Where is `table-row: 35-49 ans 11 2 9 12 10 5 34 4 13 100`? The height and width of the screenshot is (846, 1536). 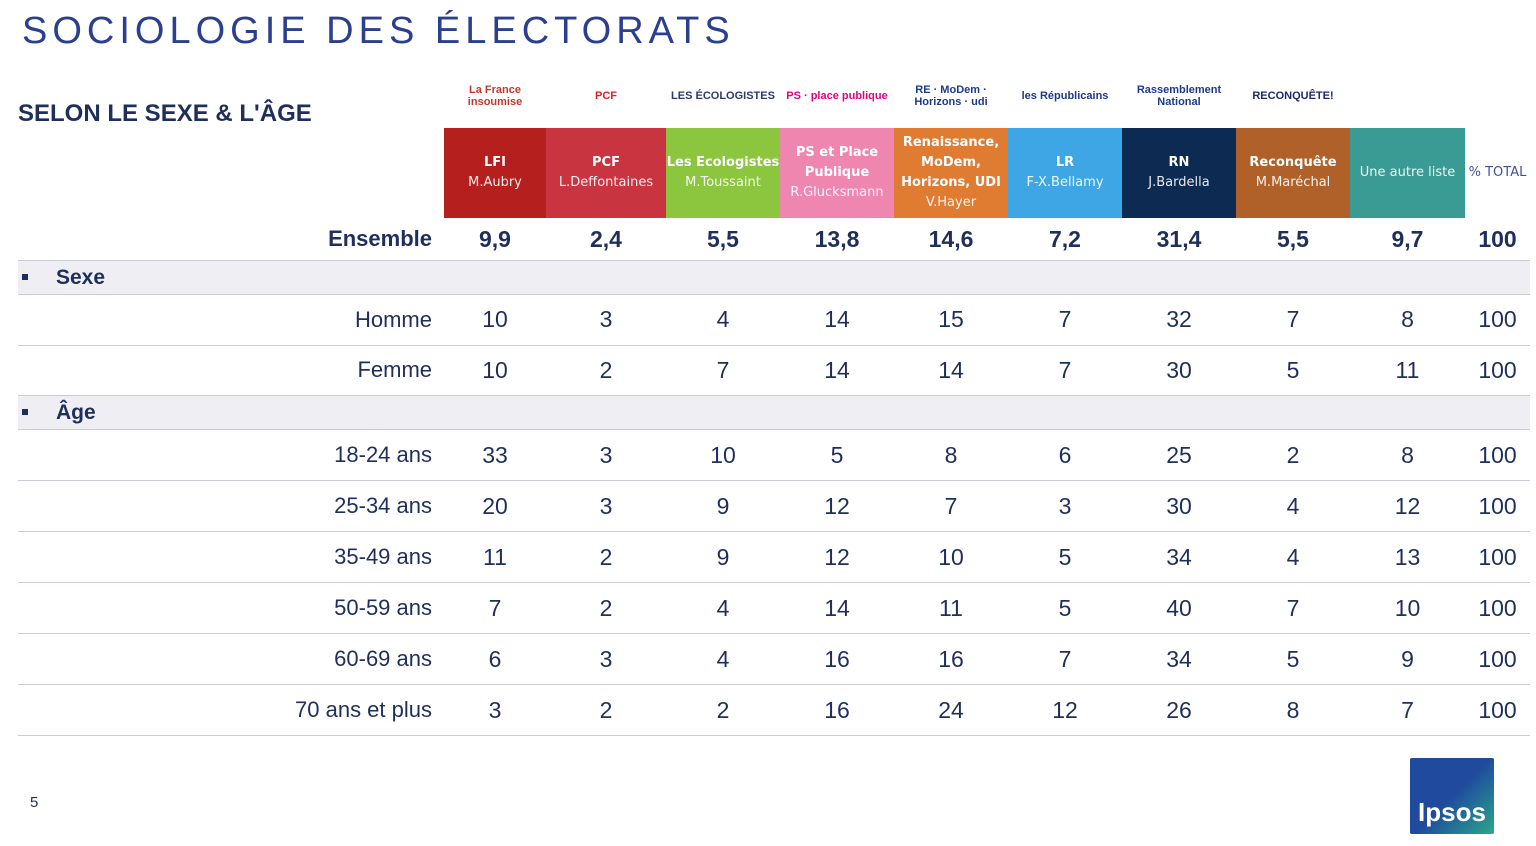 table-row: 35-49 ans 11 2 9 12 10 5 34 4 13 100 is located at coordinates (774, 557).